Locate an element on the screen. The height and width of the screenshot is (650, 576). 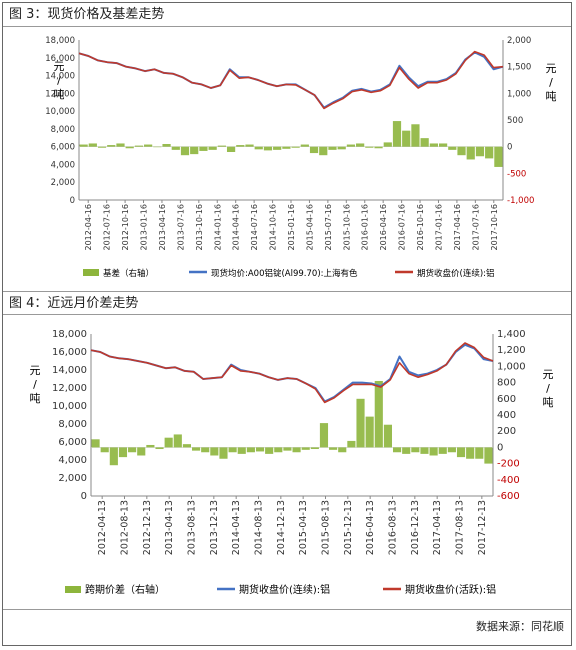
y-left-tick-label: 12,000 is located at coordinates (60, 94).